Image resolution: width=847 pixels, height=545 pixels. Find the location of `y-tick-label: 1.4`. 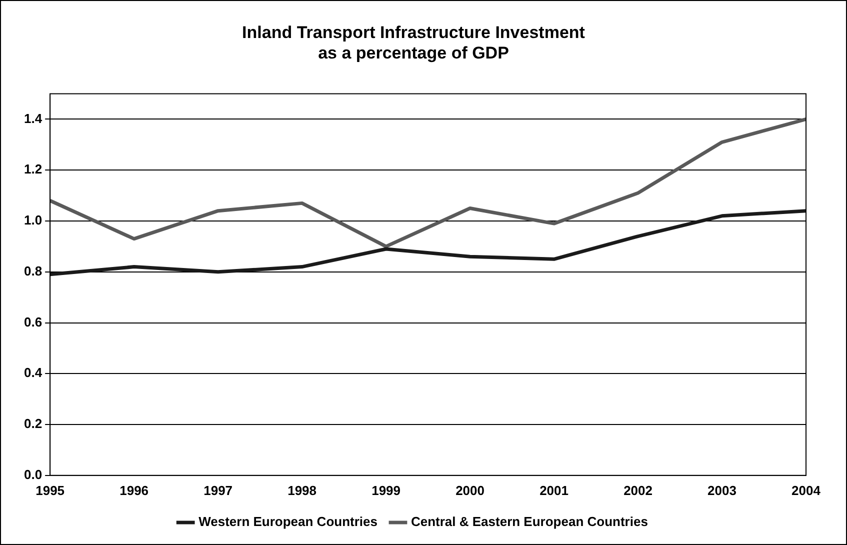

y-tick-label: 1.4 is located at coordinates (33, 118).